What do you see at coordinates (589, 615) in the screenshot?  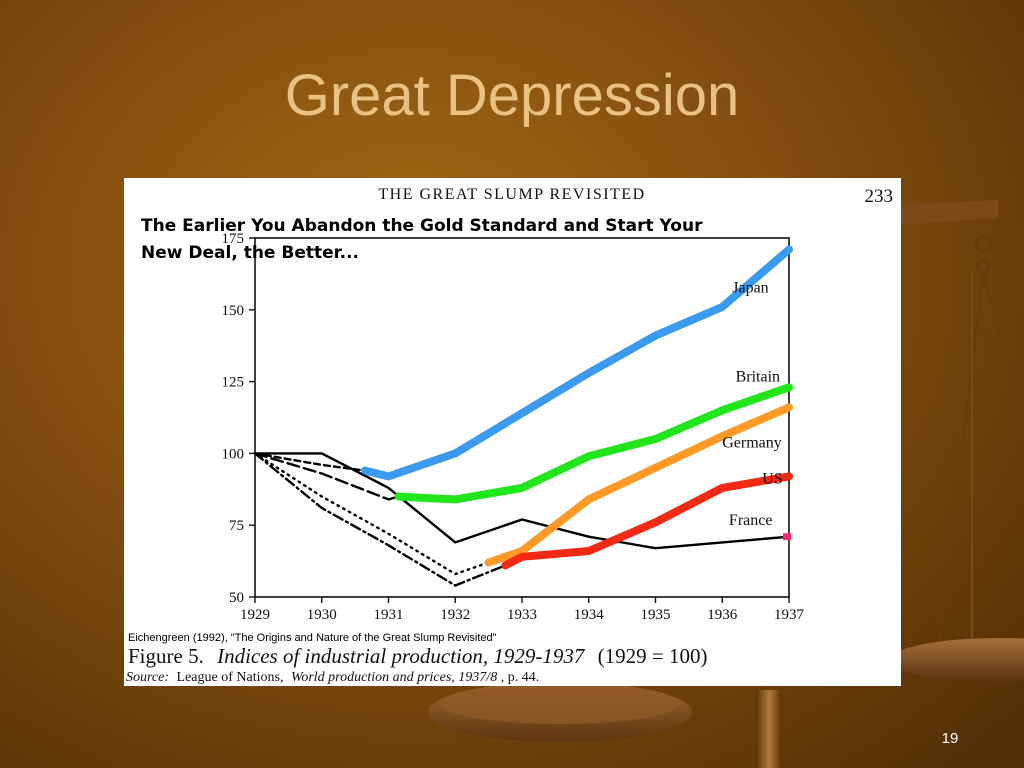 I see `x-tick-label: 1934` at bounding box center [589, 615].